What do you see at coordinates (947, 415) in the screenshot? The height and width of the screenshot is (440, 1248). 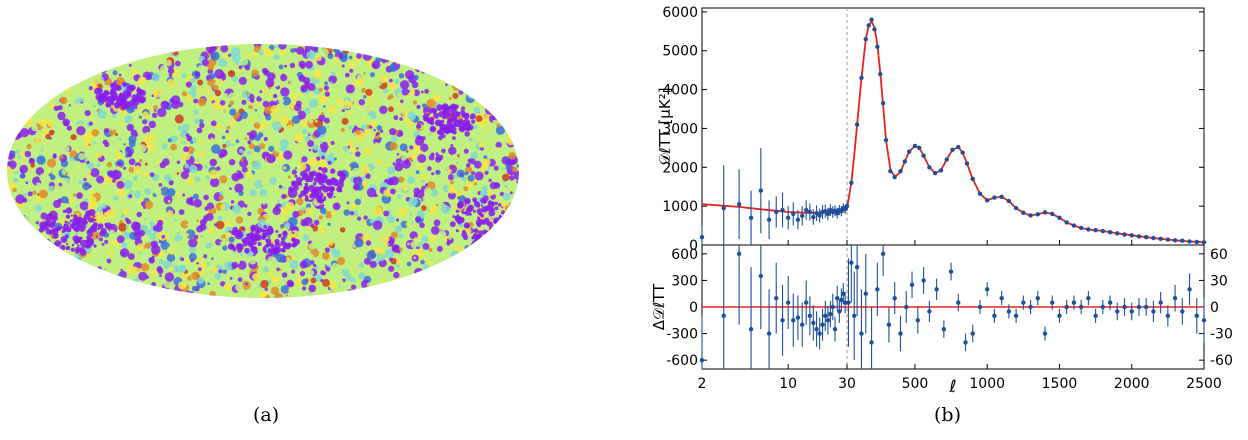 I see `caption-b: (b)` at bounding box center [947, 415].